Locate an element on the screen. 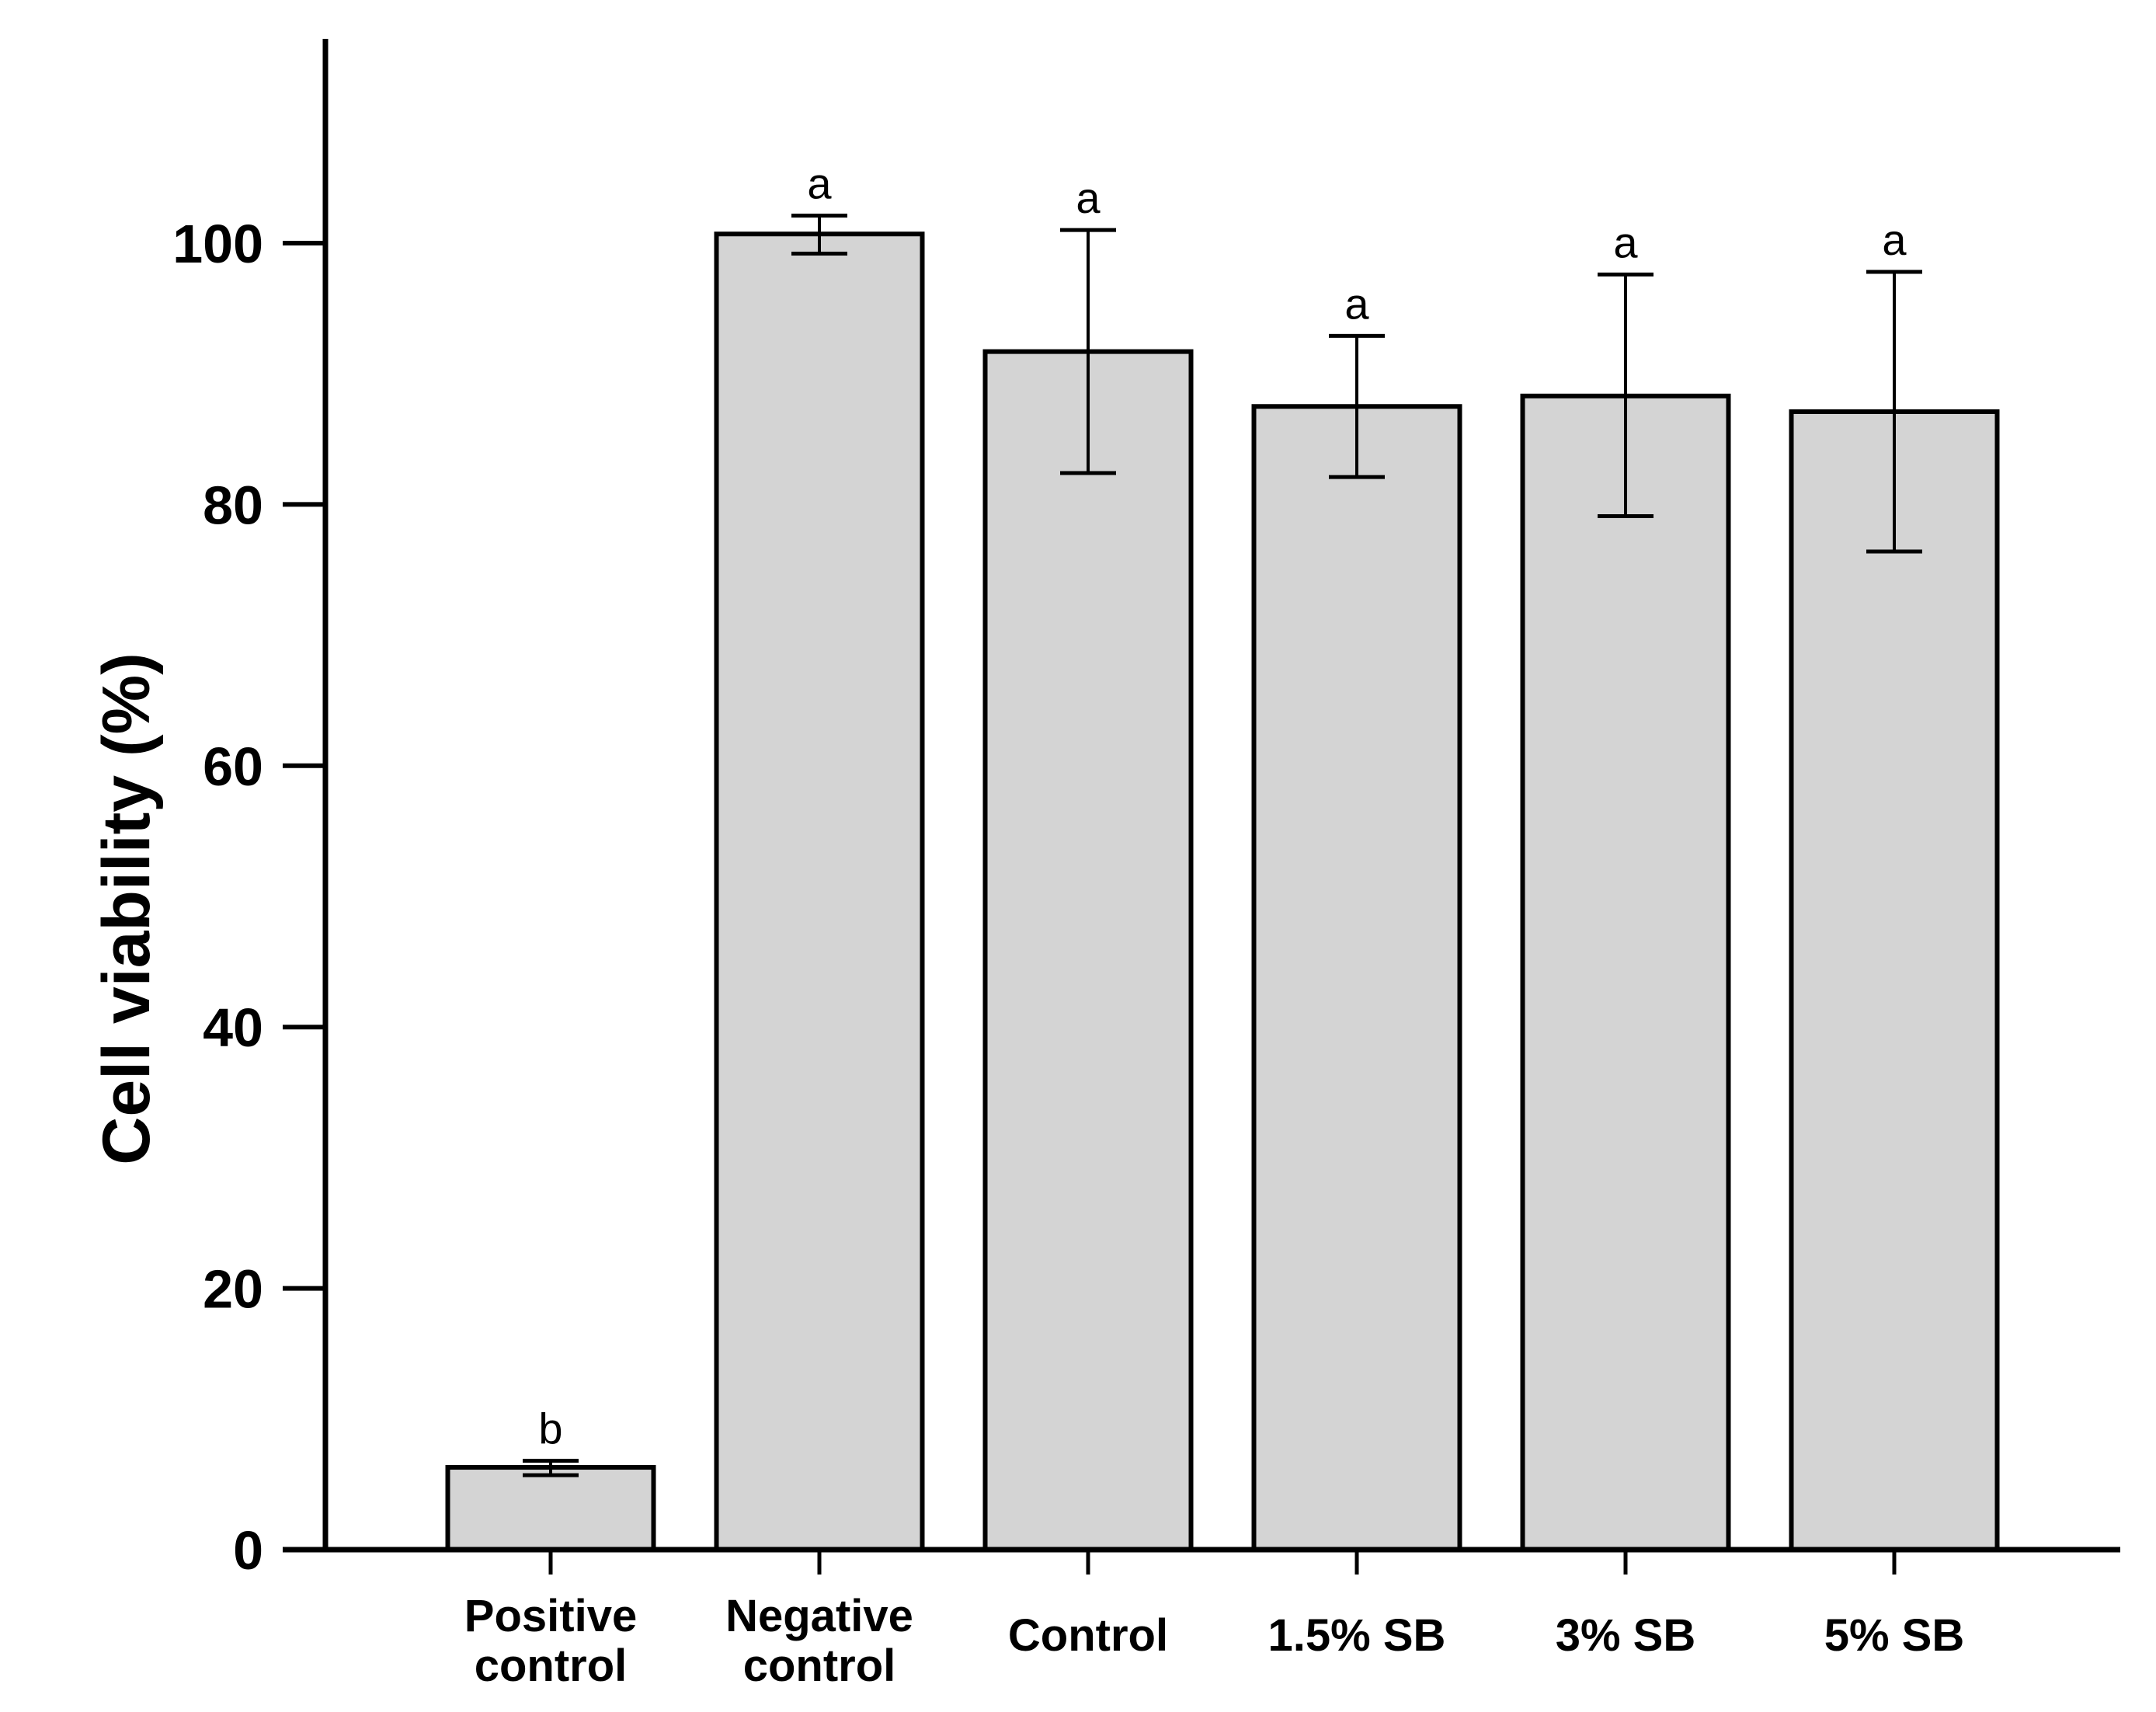 The width and height of the screenshot is (2156, 1712). y-tick-label: 60 is located at coordinates (233, 766).